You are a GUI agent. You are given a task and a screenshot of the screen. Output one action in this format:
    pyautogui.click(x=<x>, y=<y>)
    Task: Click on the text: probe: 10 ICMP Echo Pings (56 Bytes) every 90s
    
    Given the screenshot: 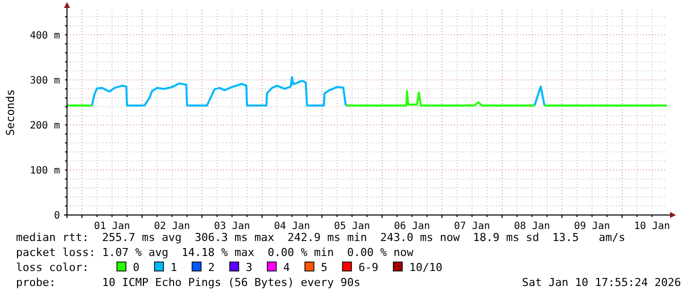 What is the action you would take?
    pyautogui.click(x=188, y=282)
    